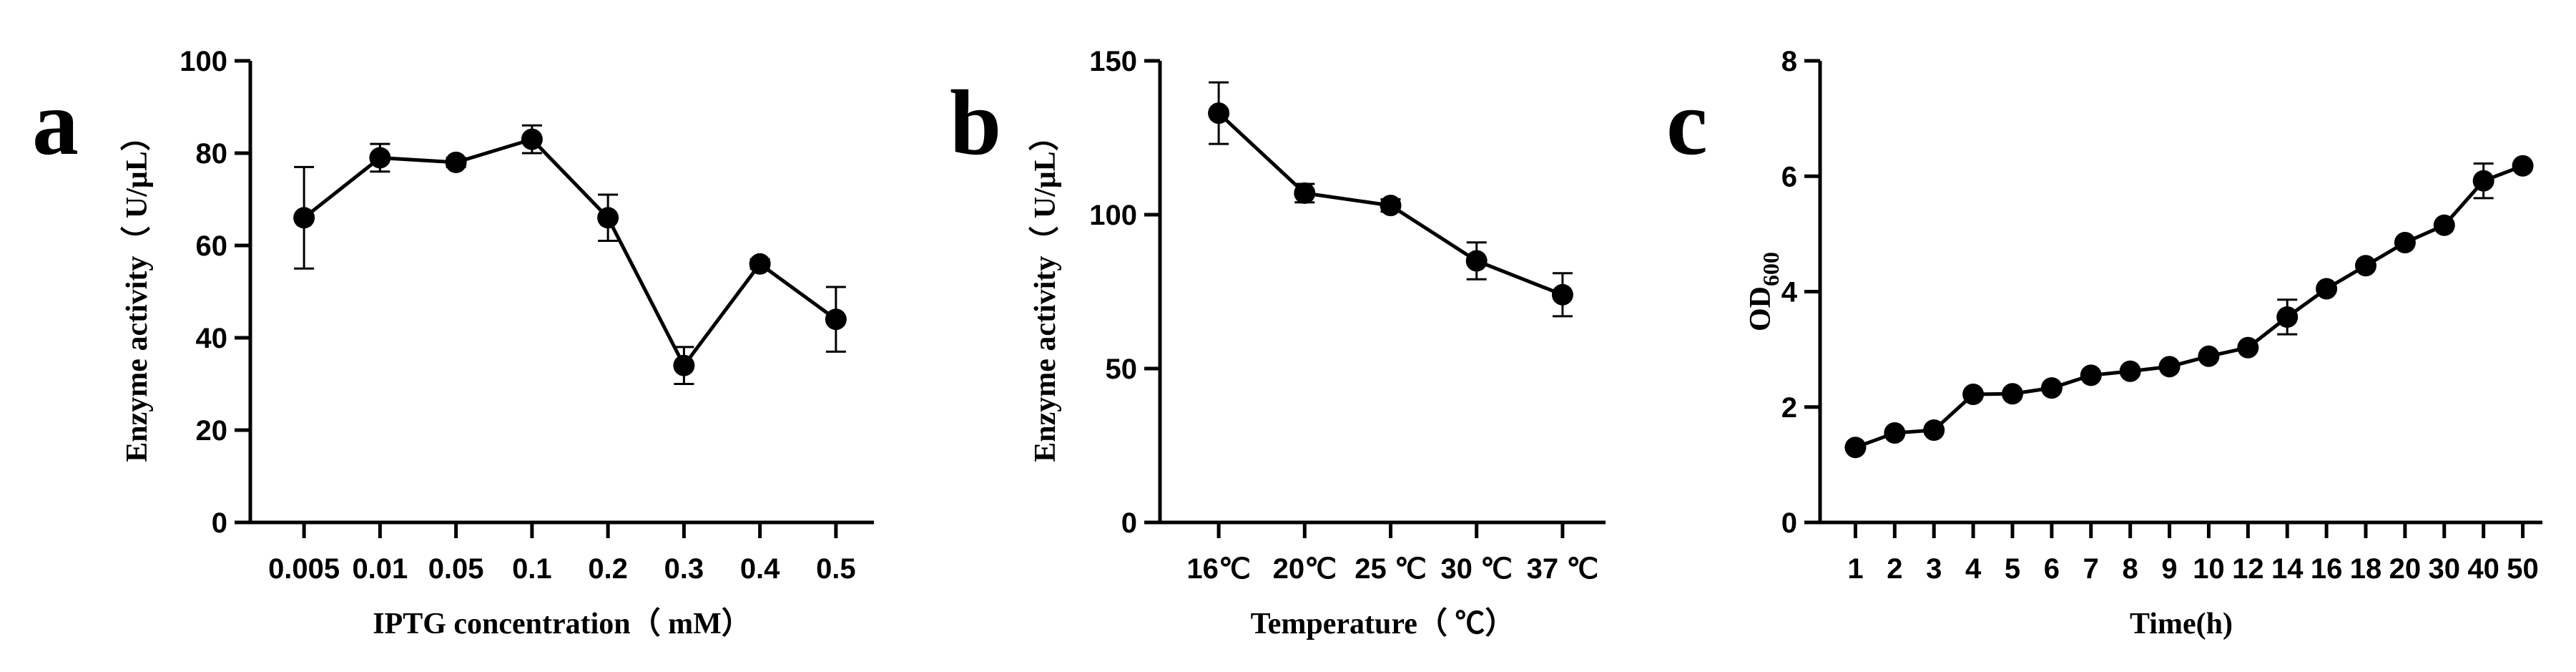 This screenshot has height=672, width=2576. What do you see at coordinates (2327, 569) in the screenshot?
I see `x-tick-label: 16` at bounding box center [2327, 569].